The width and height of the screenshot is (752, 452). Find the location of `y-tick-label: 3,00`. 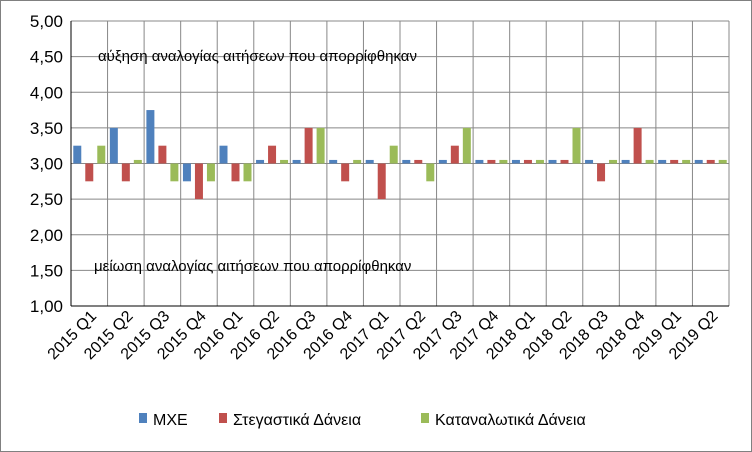

y-tick-label: 3,00 is located at coordinates (46, 164).